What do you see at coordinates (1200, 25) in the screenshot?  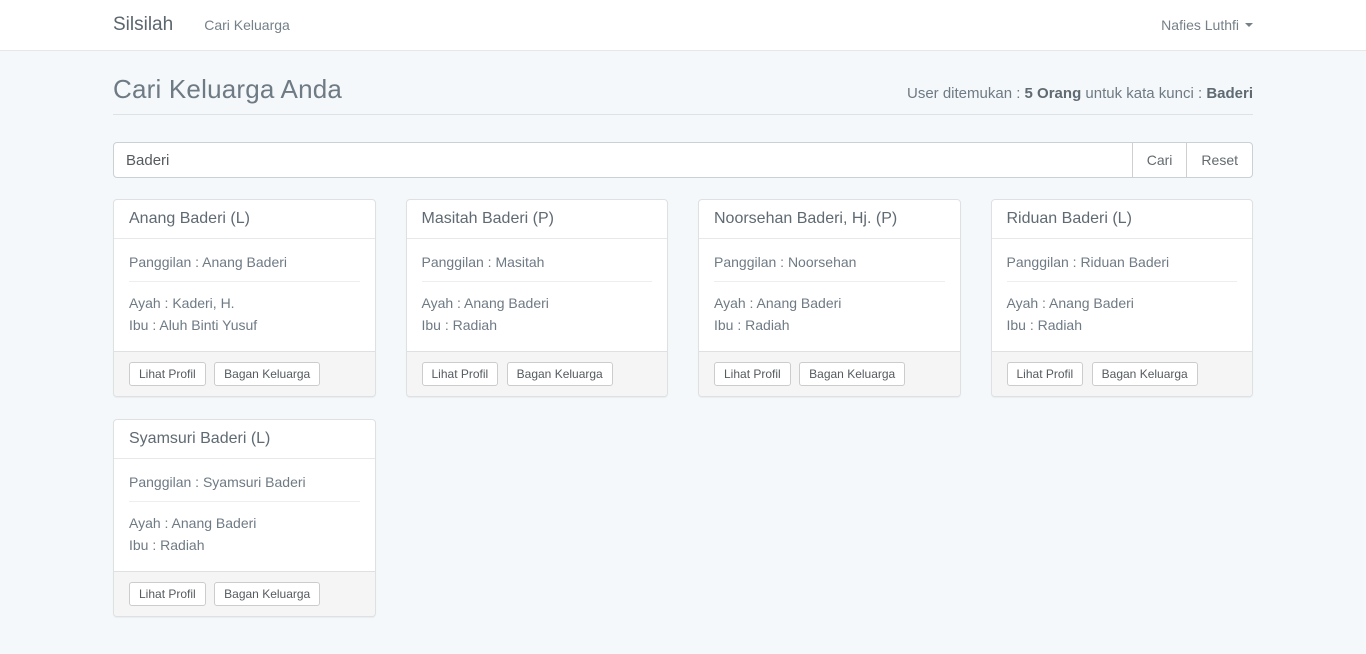 I see `user-name: Nafies Luthfi` at bounding box center [1200, 25].